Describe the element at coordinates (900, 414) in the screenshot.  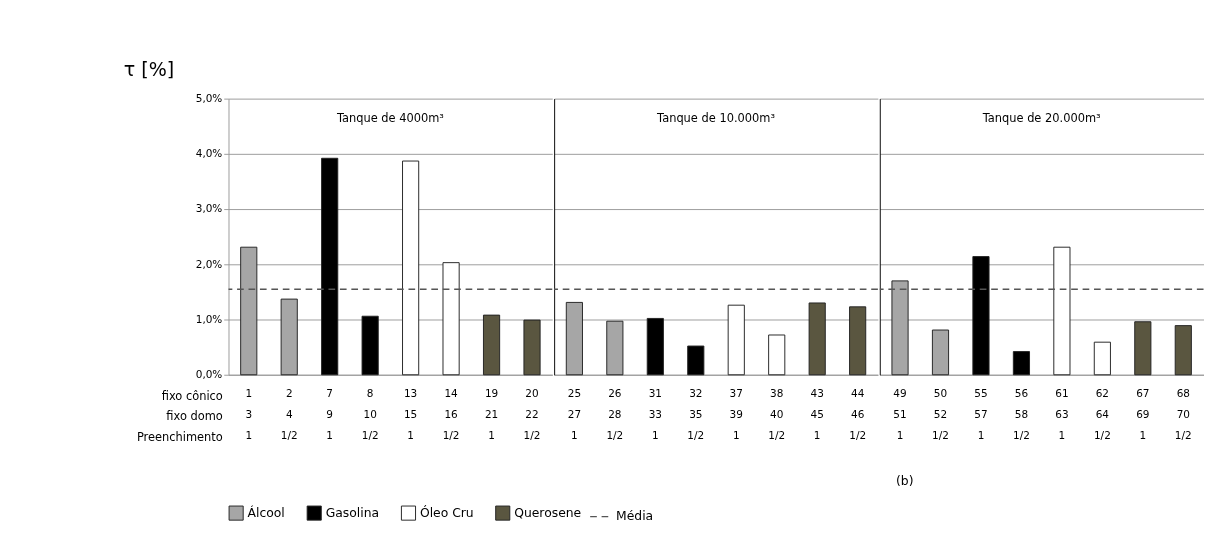
I see `x-tick-label: 49 51 1` at that location.